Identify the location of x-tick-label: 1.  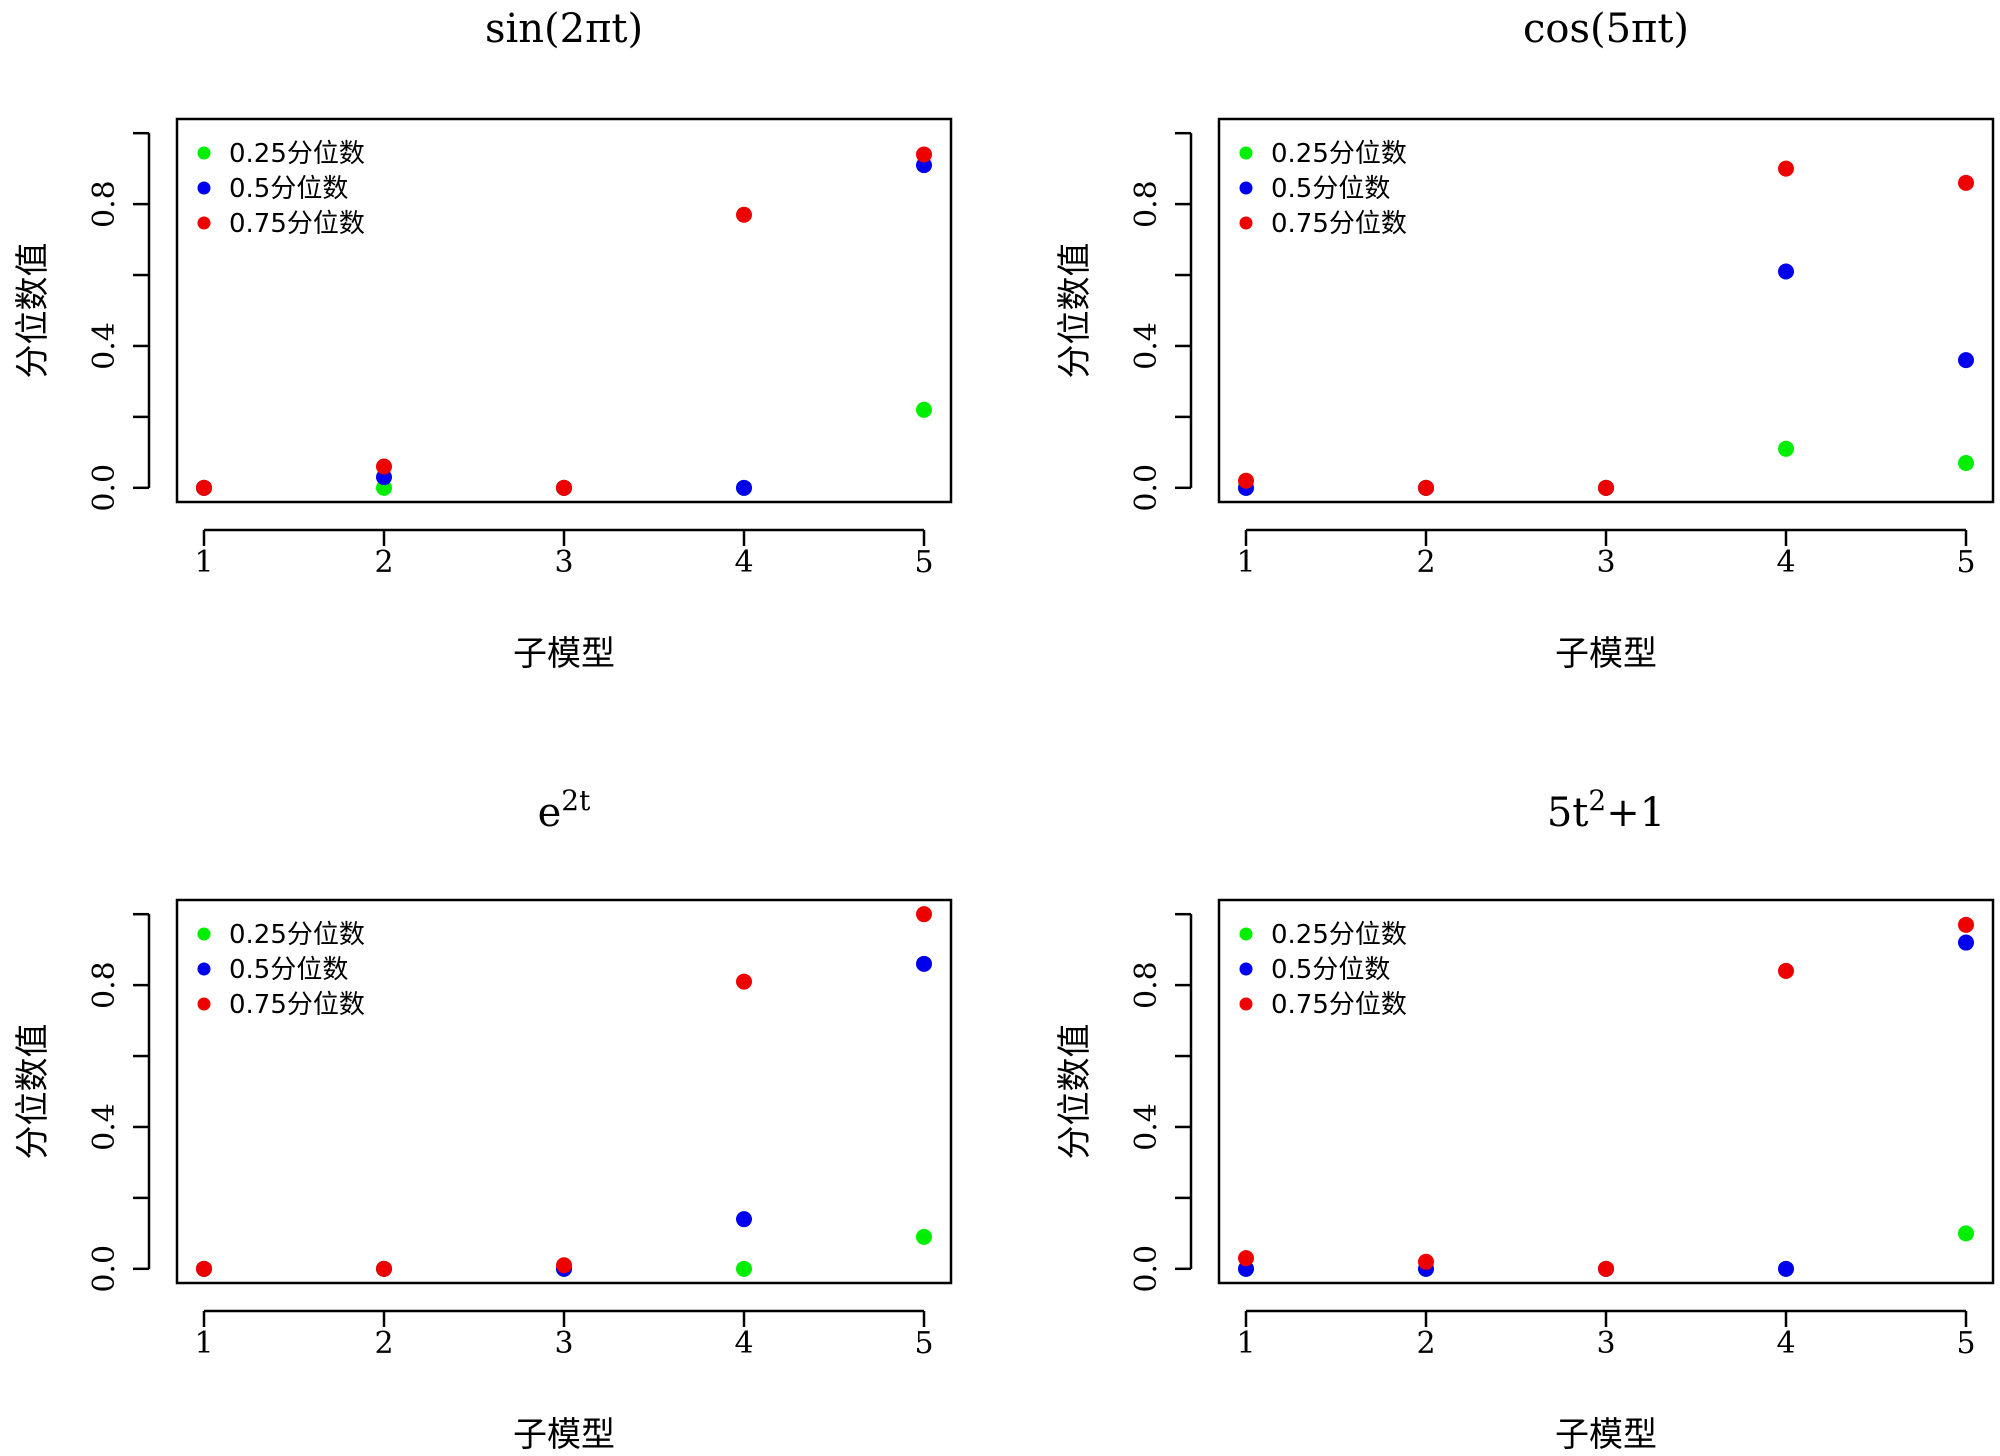
(203, 1343).